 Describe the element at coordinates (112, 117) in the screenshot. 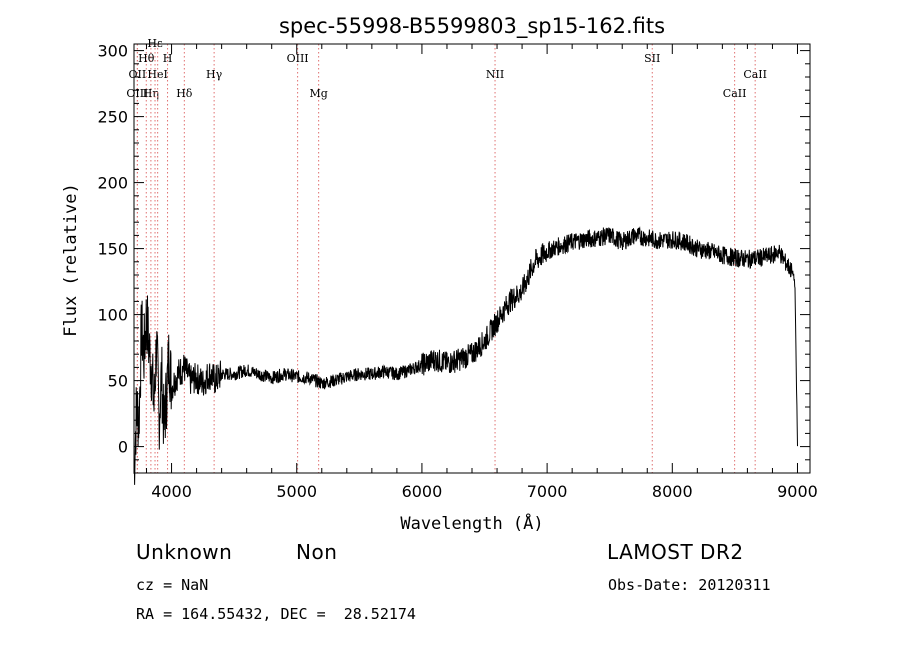

I see `y-tick-label: 250` at that location.